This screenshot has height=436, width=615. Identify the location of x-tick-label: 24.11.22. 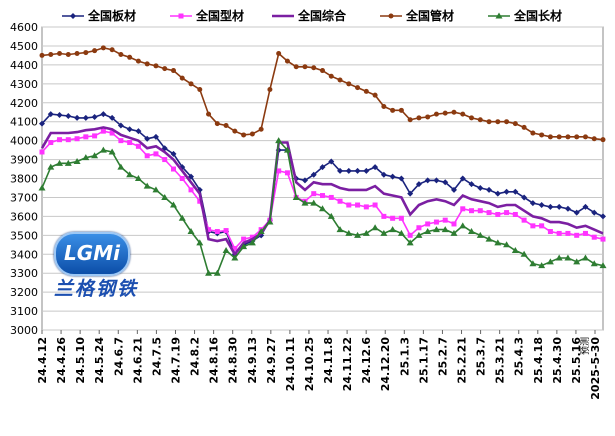
(347, 364).